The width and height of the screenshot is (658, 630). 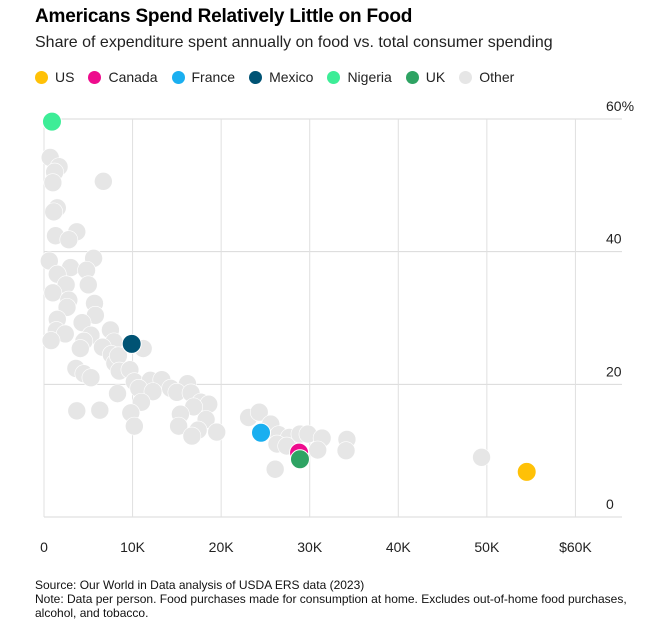 I want to click on legend-label: Other, so click(x=497, y=77).